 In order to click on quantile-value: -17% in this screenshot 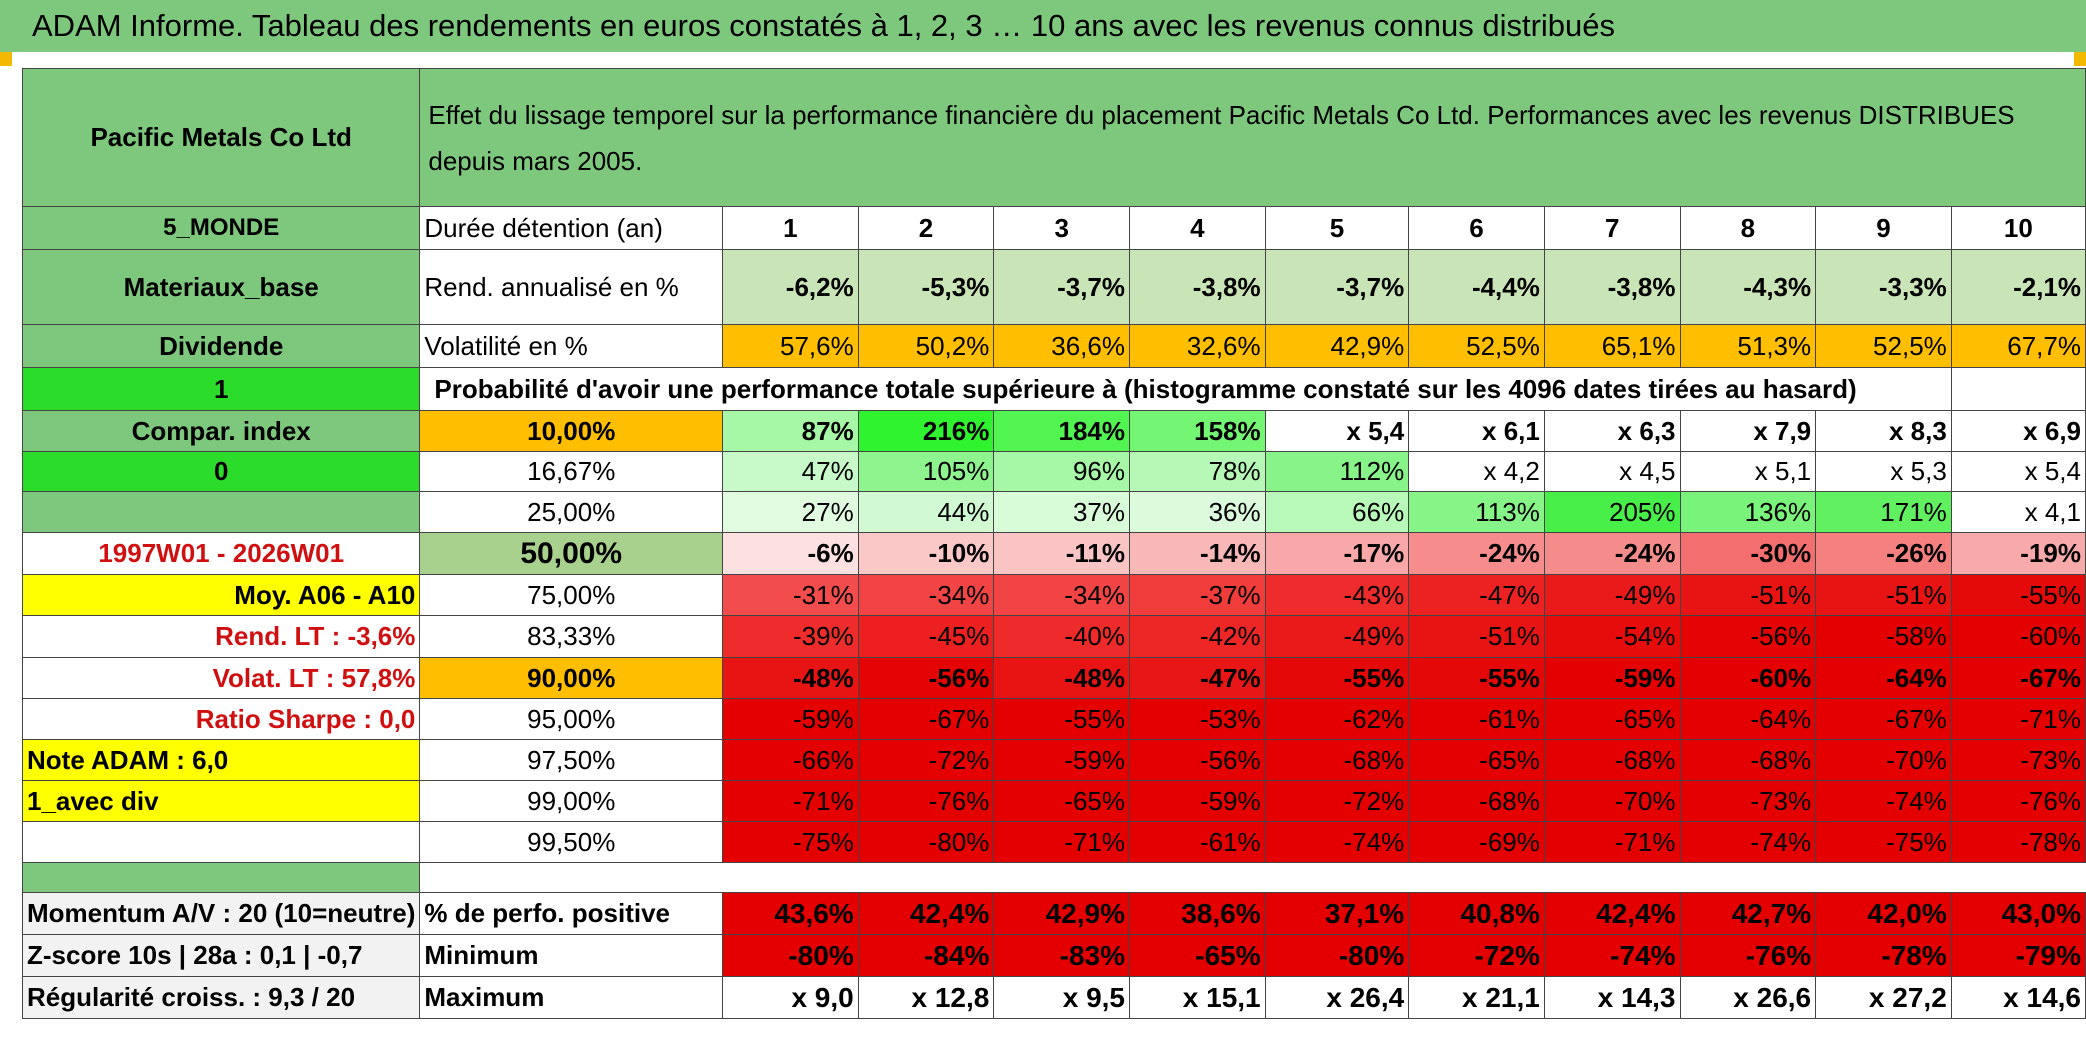, I will do `click(1337, 553)`.